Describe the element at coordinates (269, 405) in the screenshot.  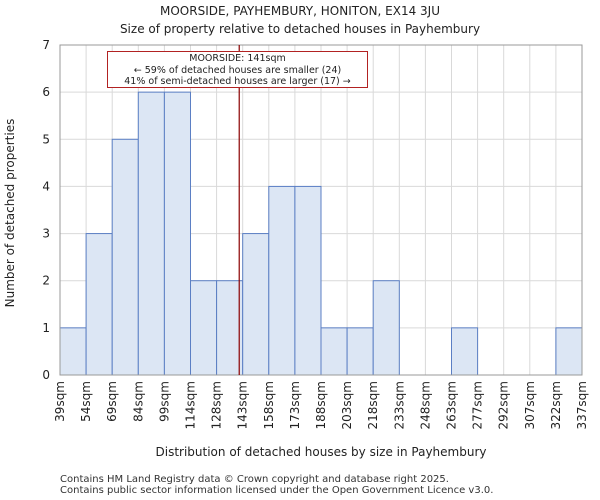
I see `x-tick-label: 158sqm` at that location.